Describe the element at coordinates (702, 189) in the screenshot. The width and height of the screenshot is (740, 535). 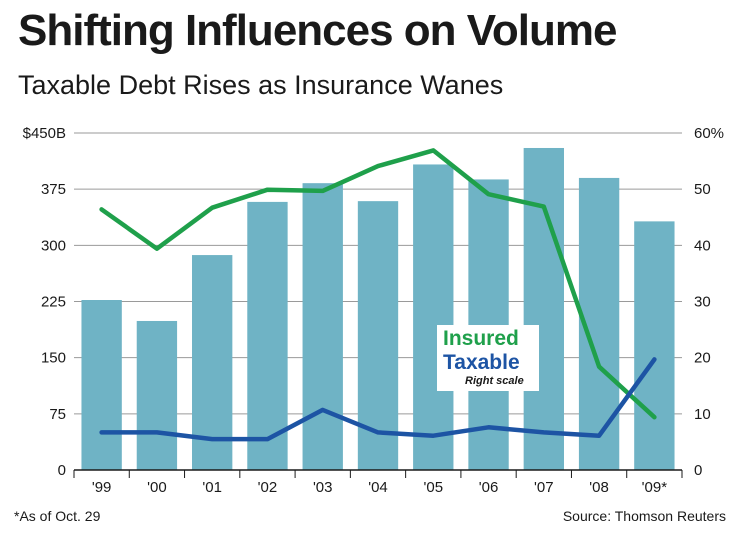
I see `y2-tick-label: 50` at that location.